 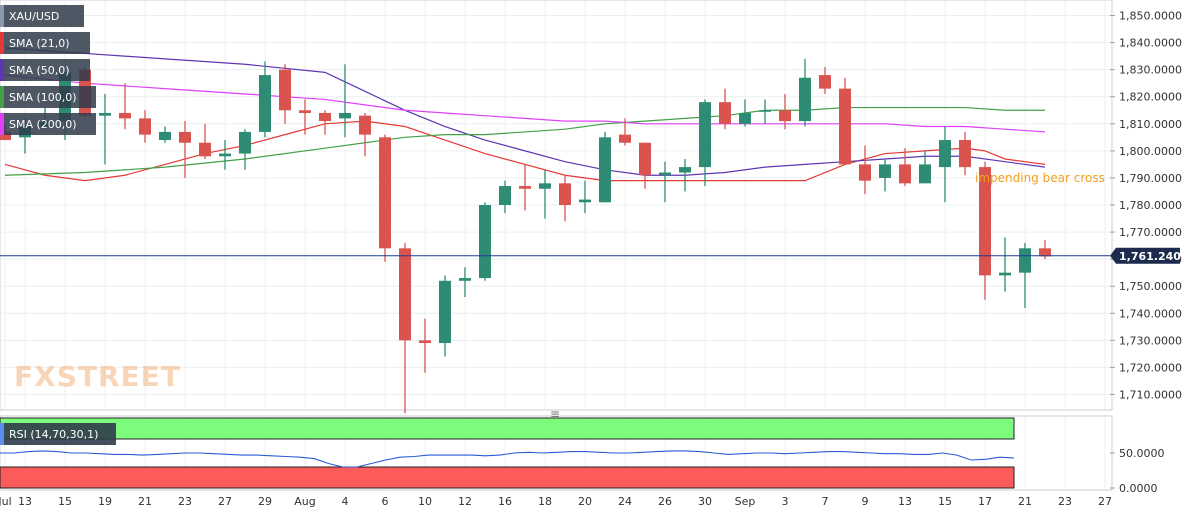 I want to click on legend-sma-0-bg, so click(x=45, y=43).